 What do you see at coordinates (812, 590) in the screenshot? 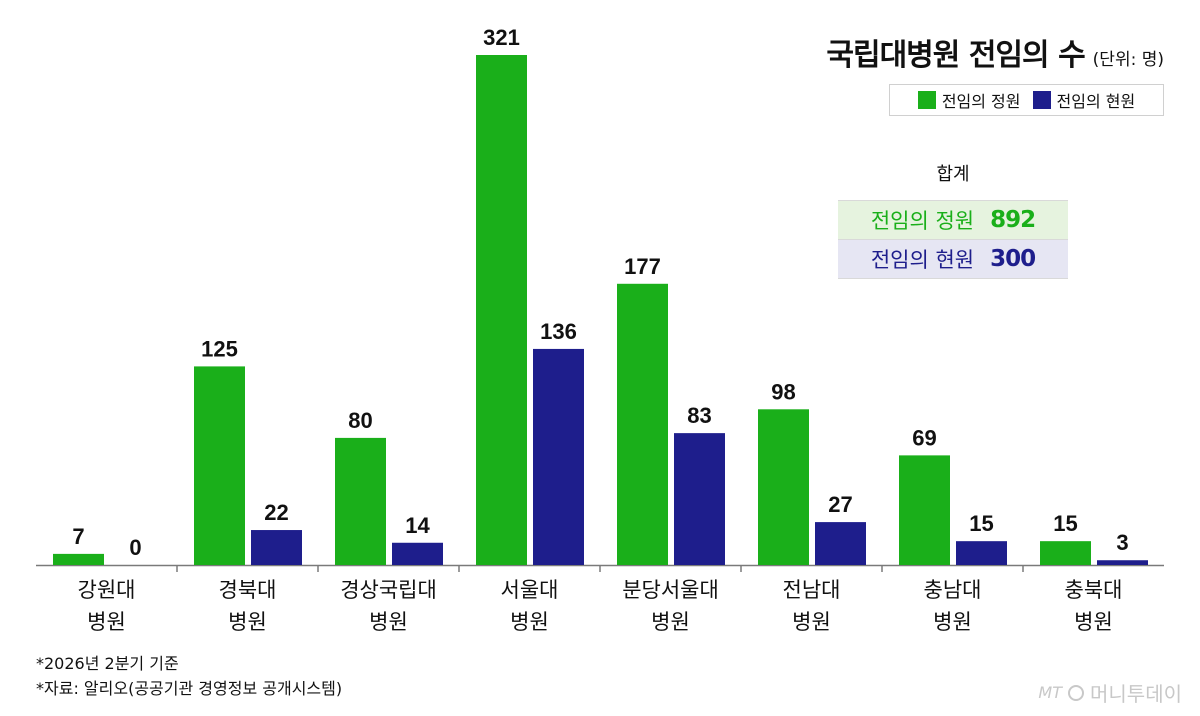
I see `x-tick-label: 전남대` at bounding box center [812, 590].